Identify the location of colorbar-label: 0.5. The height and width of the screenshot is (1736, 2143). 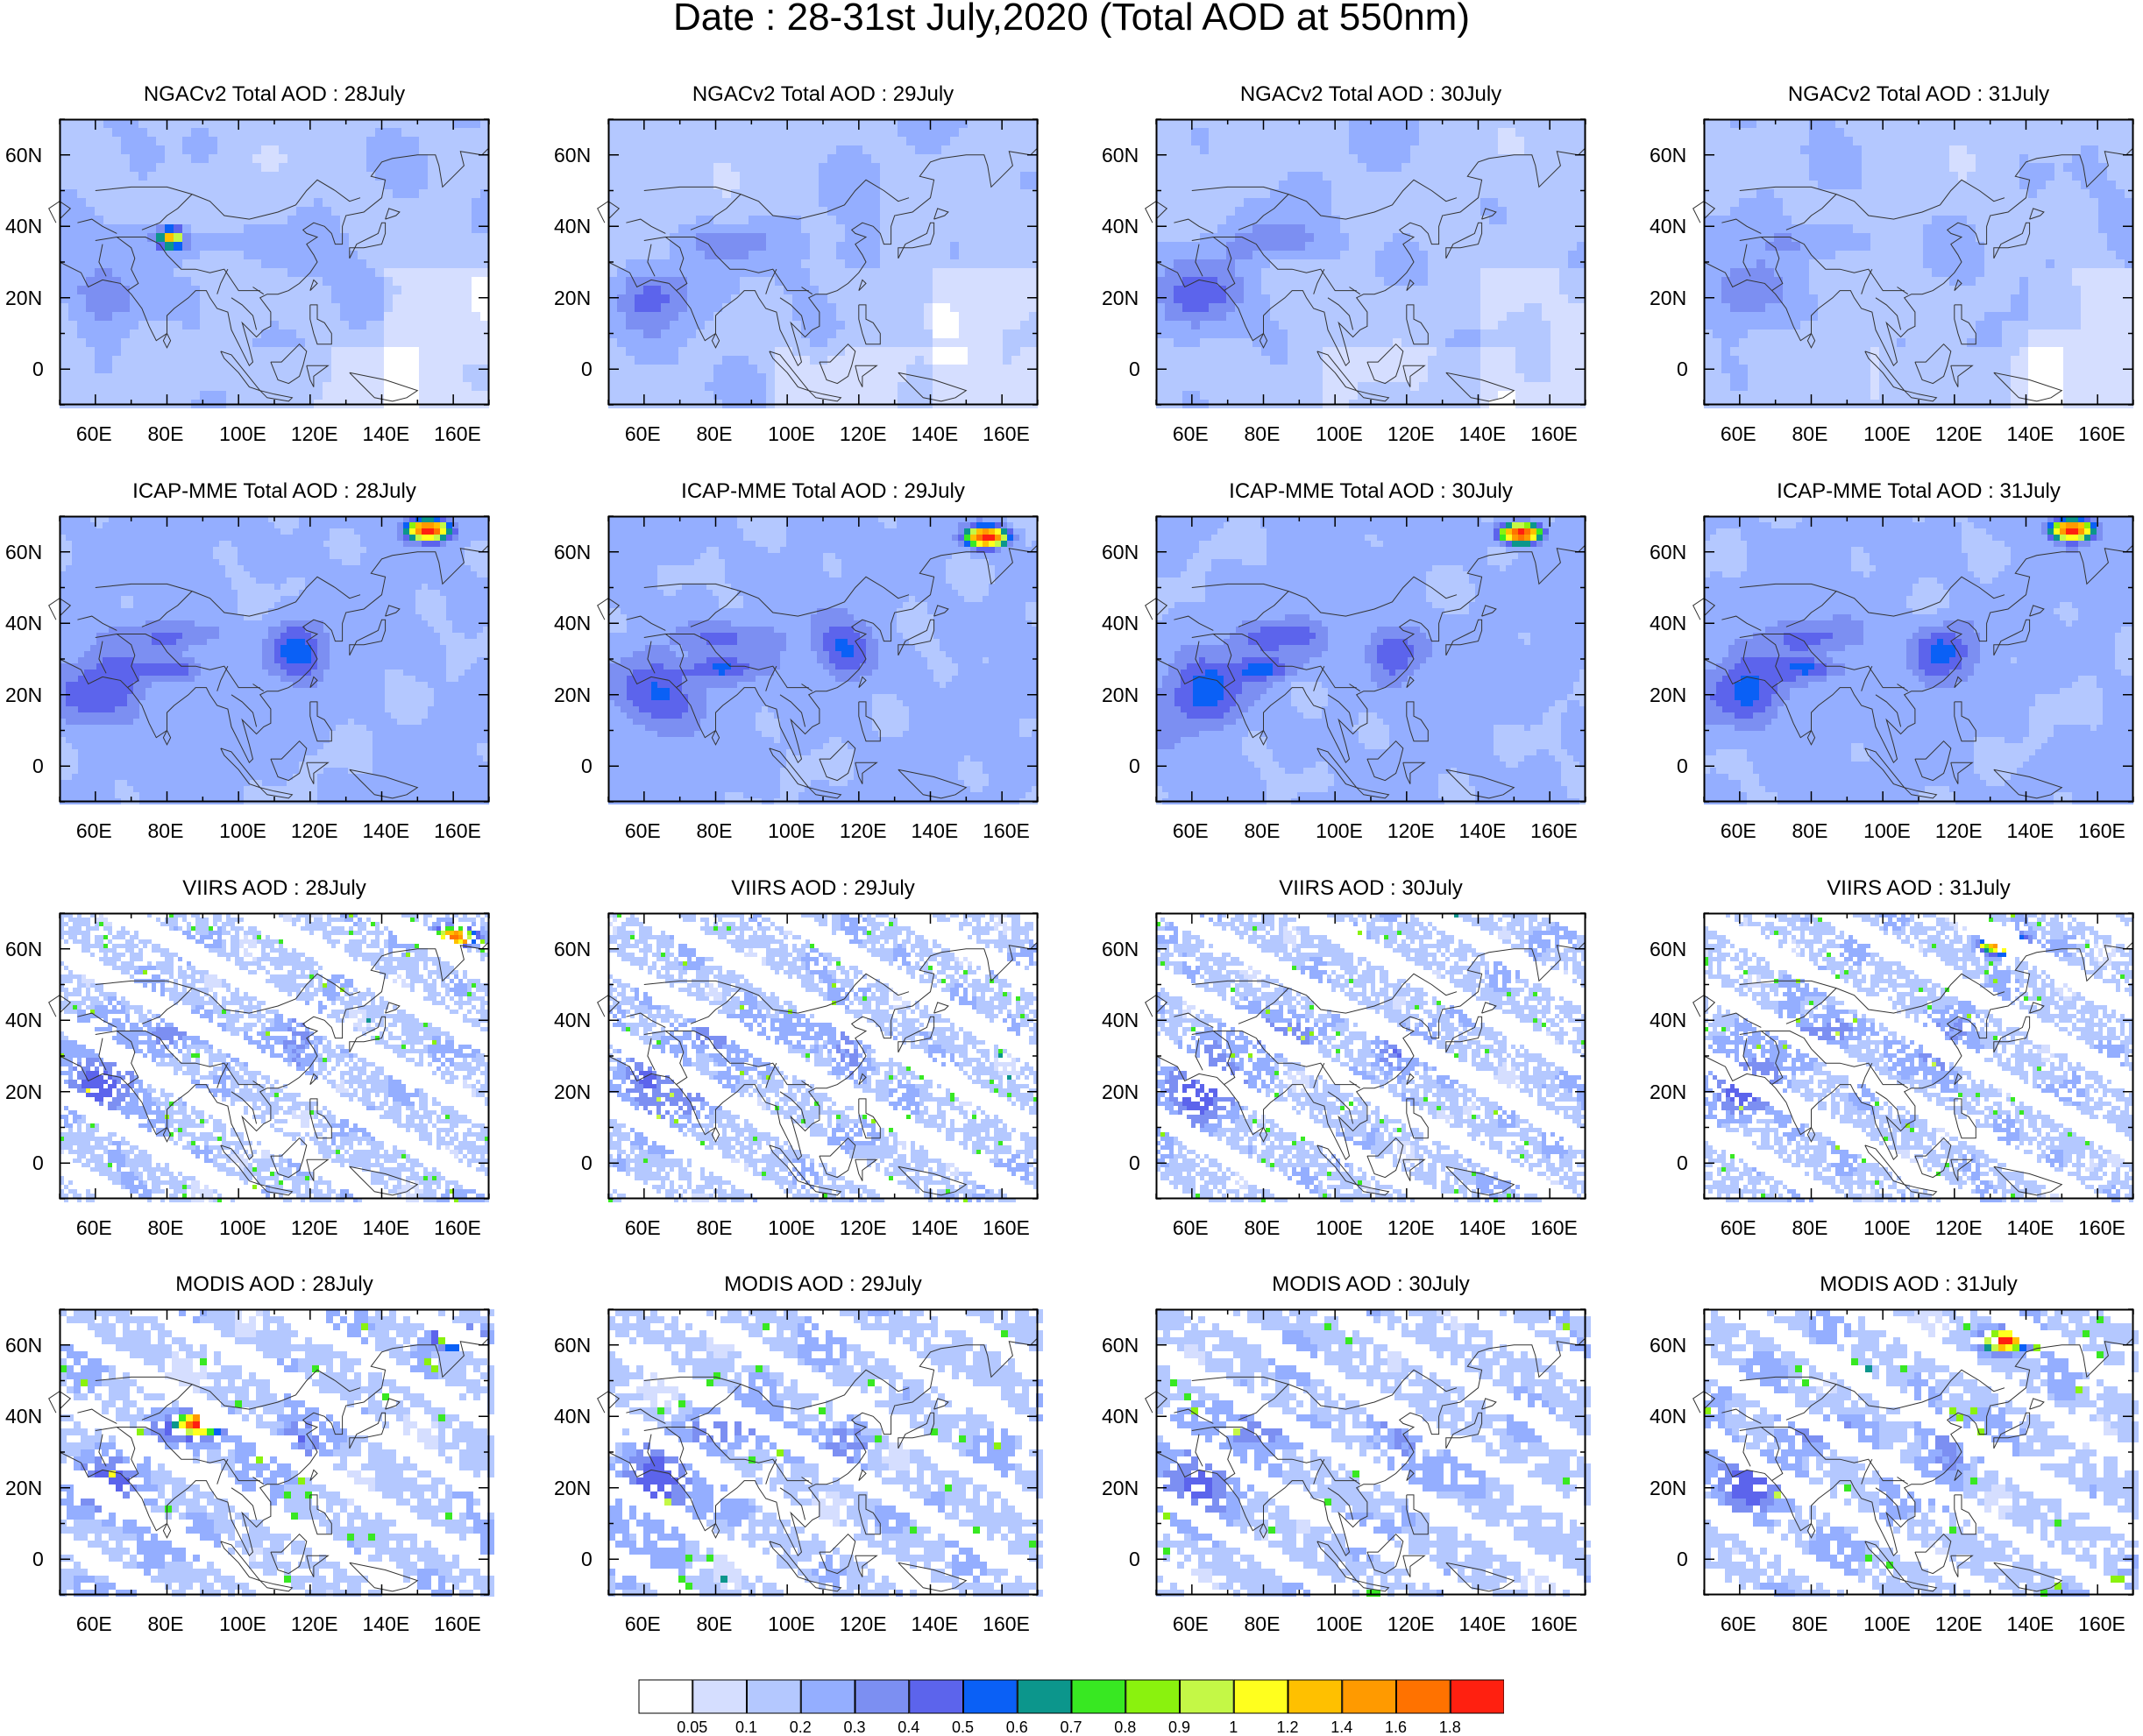
(963, 1727).